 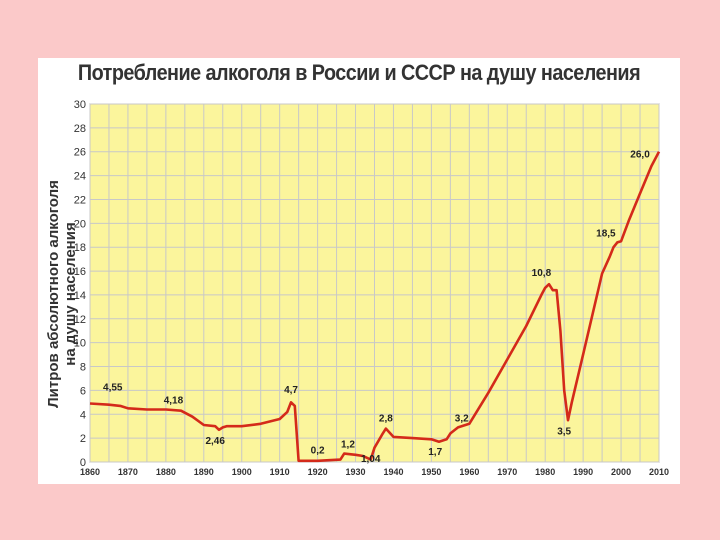 I want to click on y-tick-label: 16, so click(x=80, y=272).